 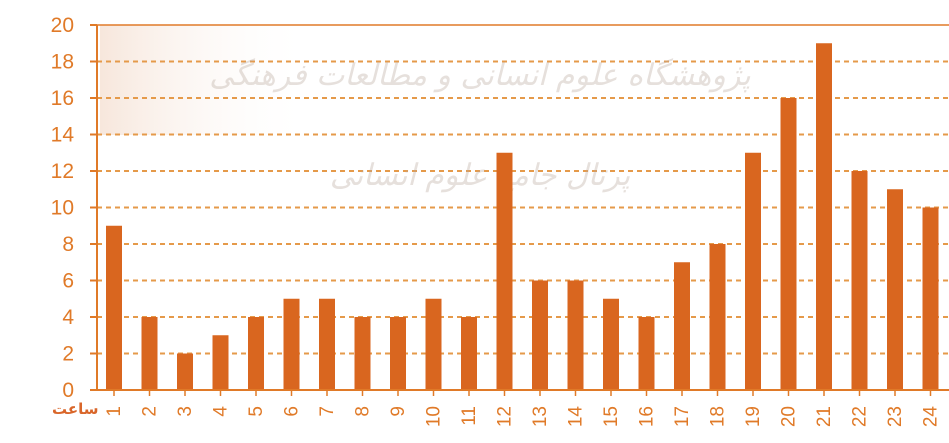 What do you see at coordinates (221, 411) in the screenshot?
I see `x-tick-label: 4` at bounding box center [221, 411].